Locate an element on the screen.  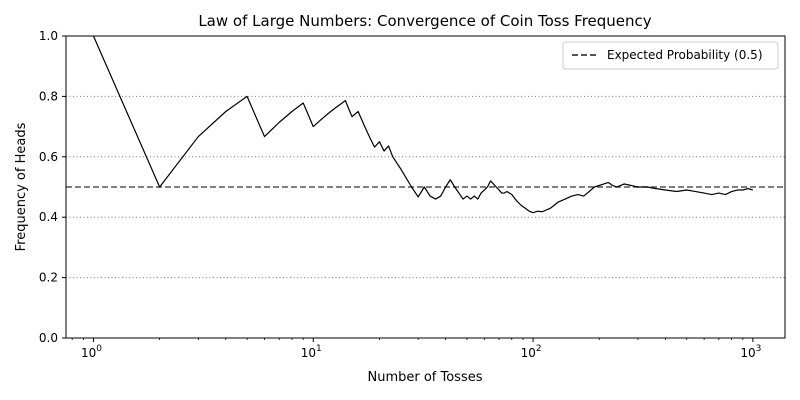
y-tick-label: 0.0 is located at coordinates (48, 338).